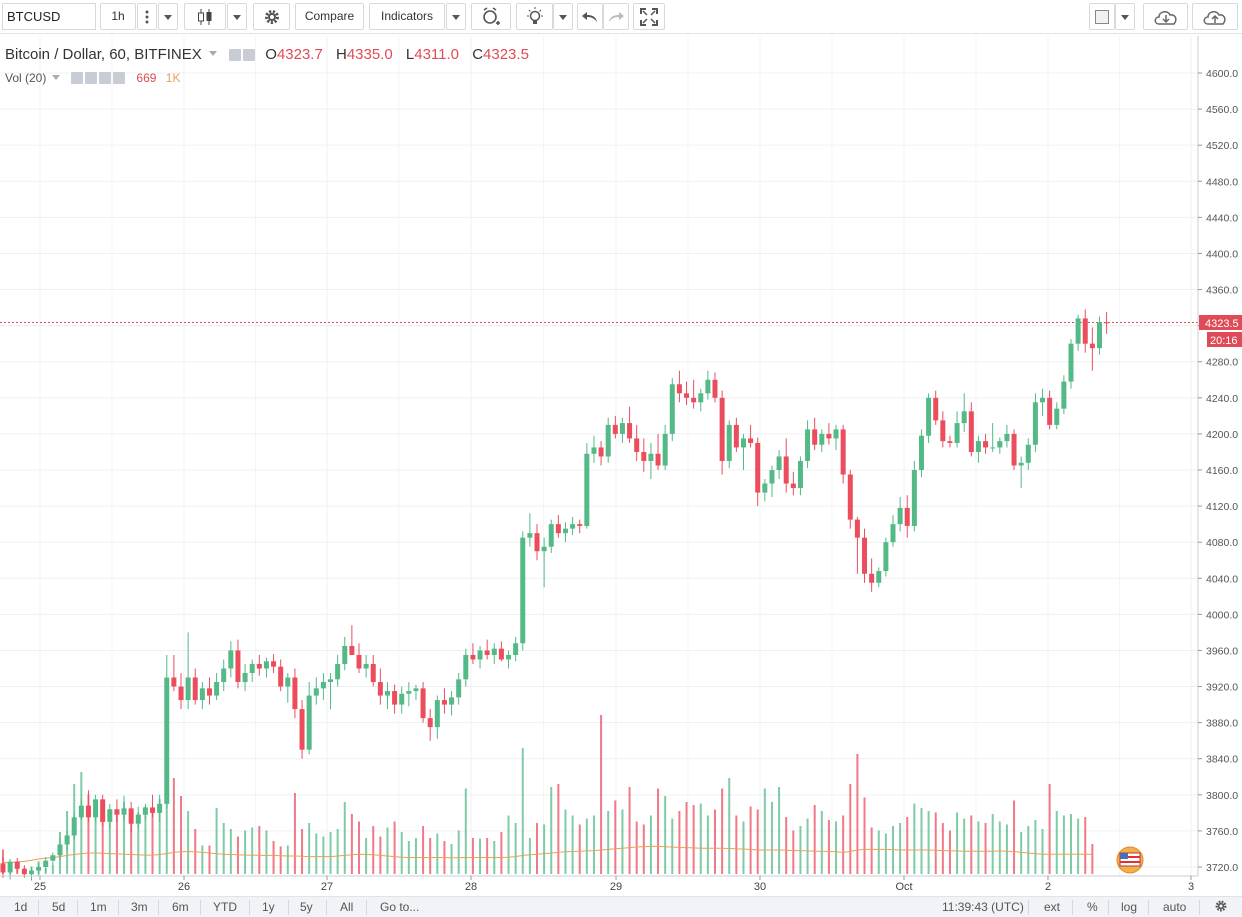 This screenshot has width=1242, height=917. Describe the element at coordinates (347, 907) in the screenshot. I see `range-all: All` at that location.